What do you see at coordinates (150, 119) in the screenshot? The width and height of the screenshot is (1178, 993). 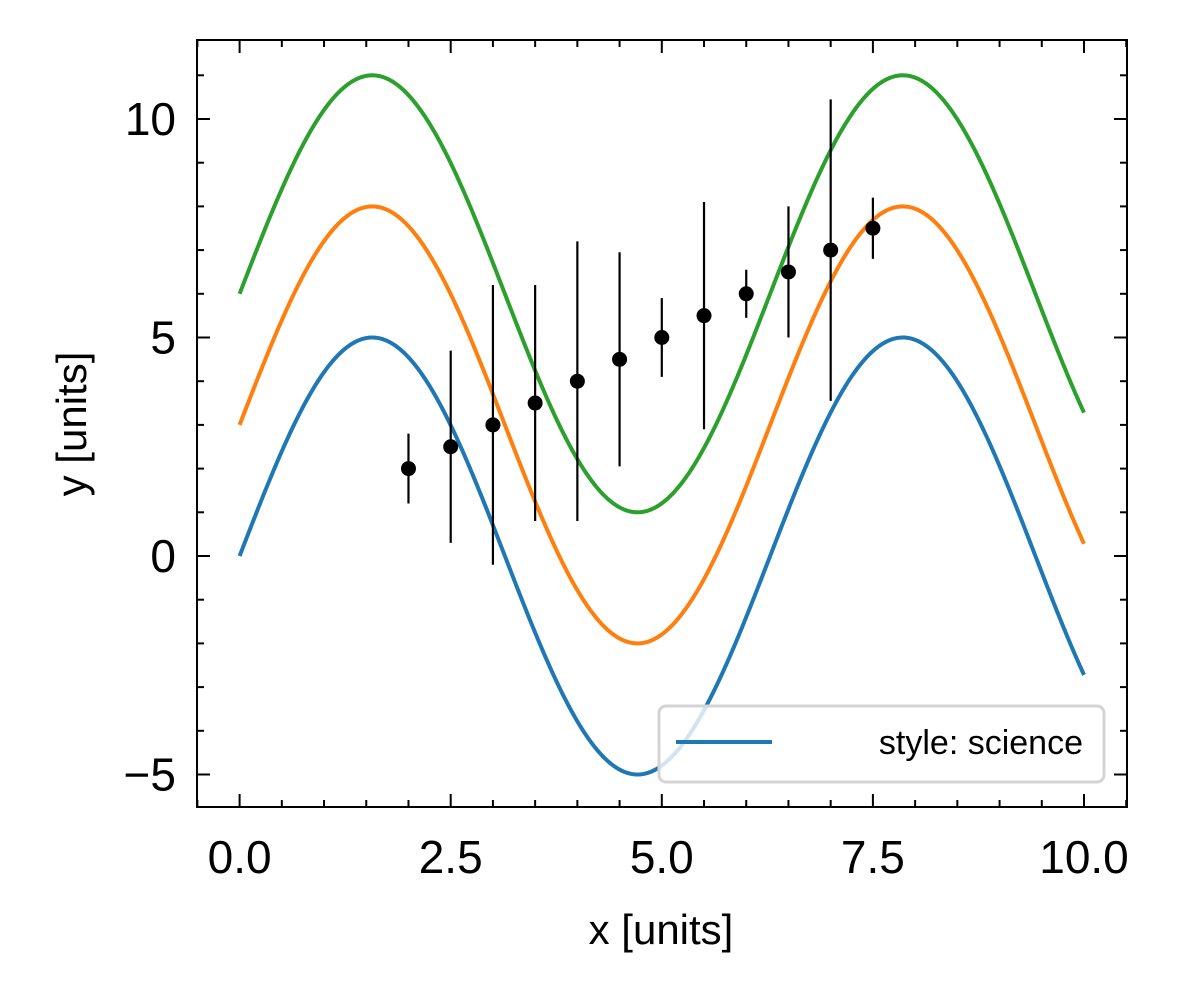 I see `y-tick-label: 10` at bounding box center [150, 119].